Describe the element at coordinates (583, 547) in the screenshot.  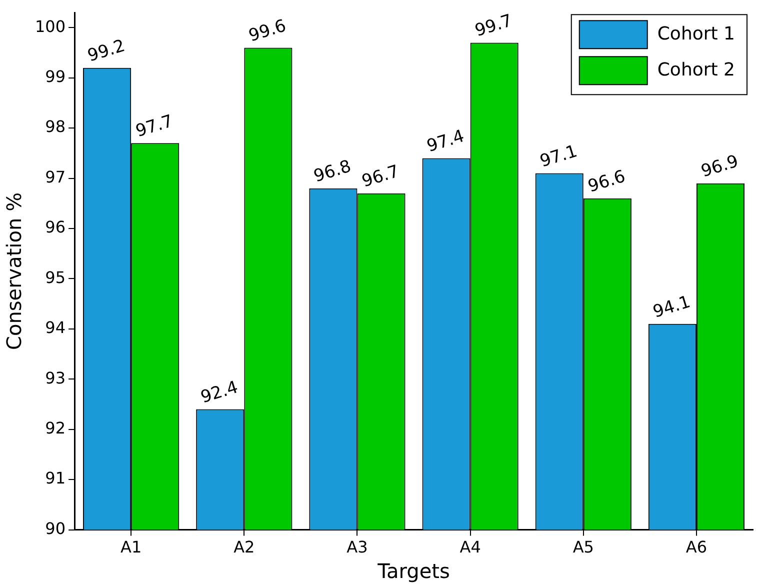
I see `x-tick-label: A5` at that location.